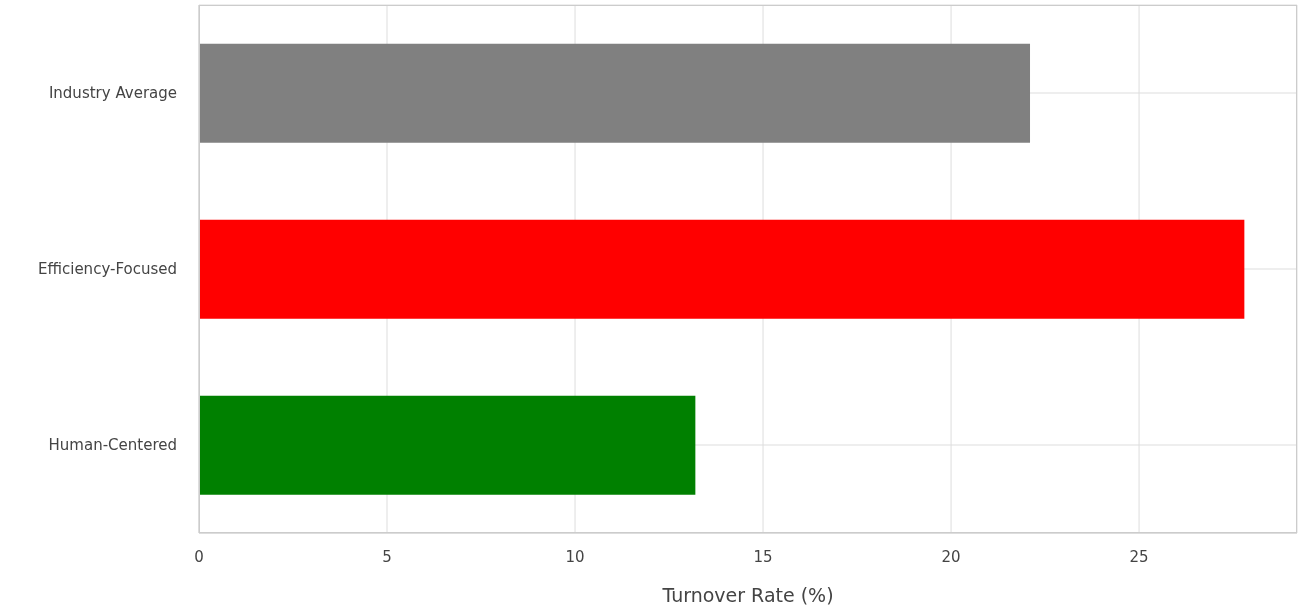 This screenshot has height=608, width=1300. What do you see at coordinates (1139, 556) in the screenshot?
I see `x-tick-label: 25` at bounding box center [1139, 556].